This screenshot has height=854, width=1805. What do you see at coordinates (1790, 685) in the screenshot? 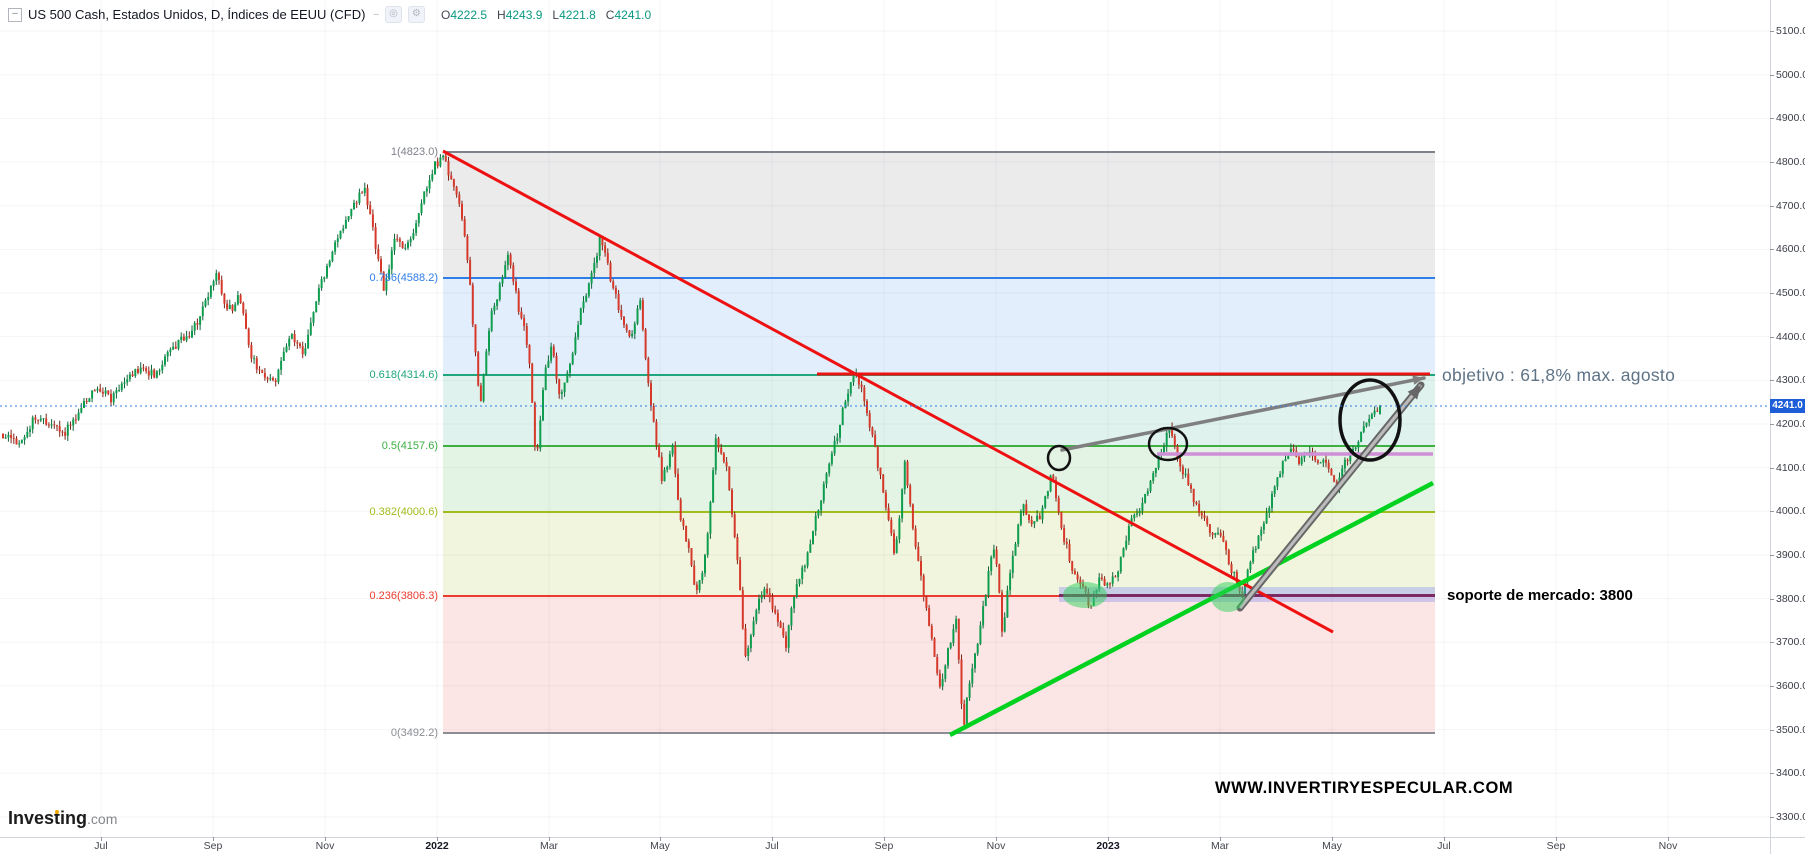
I see `price-axis-label: 3600.0` at bounding box center [1790, 685].